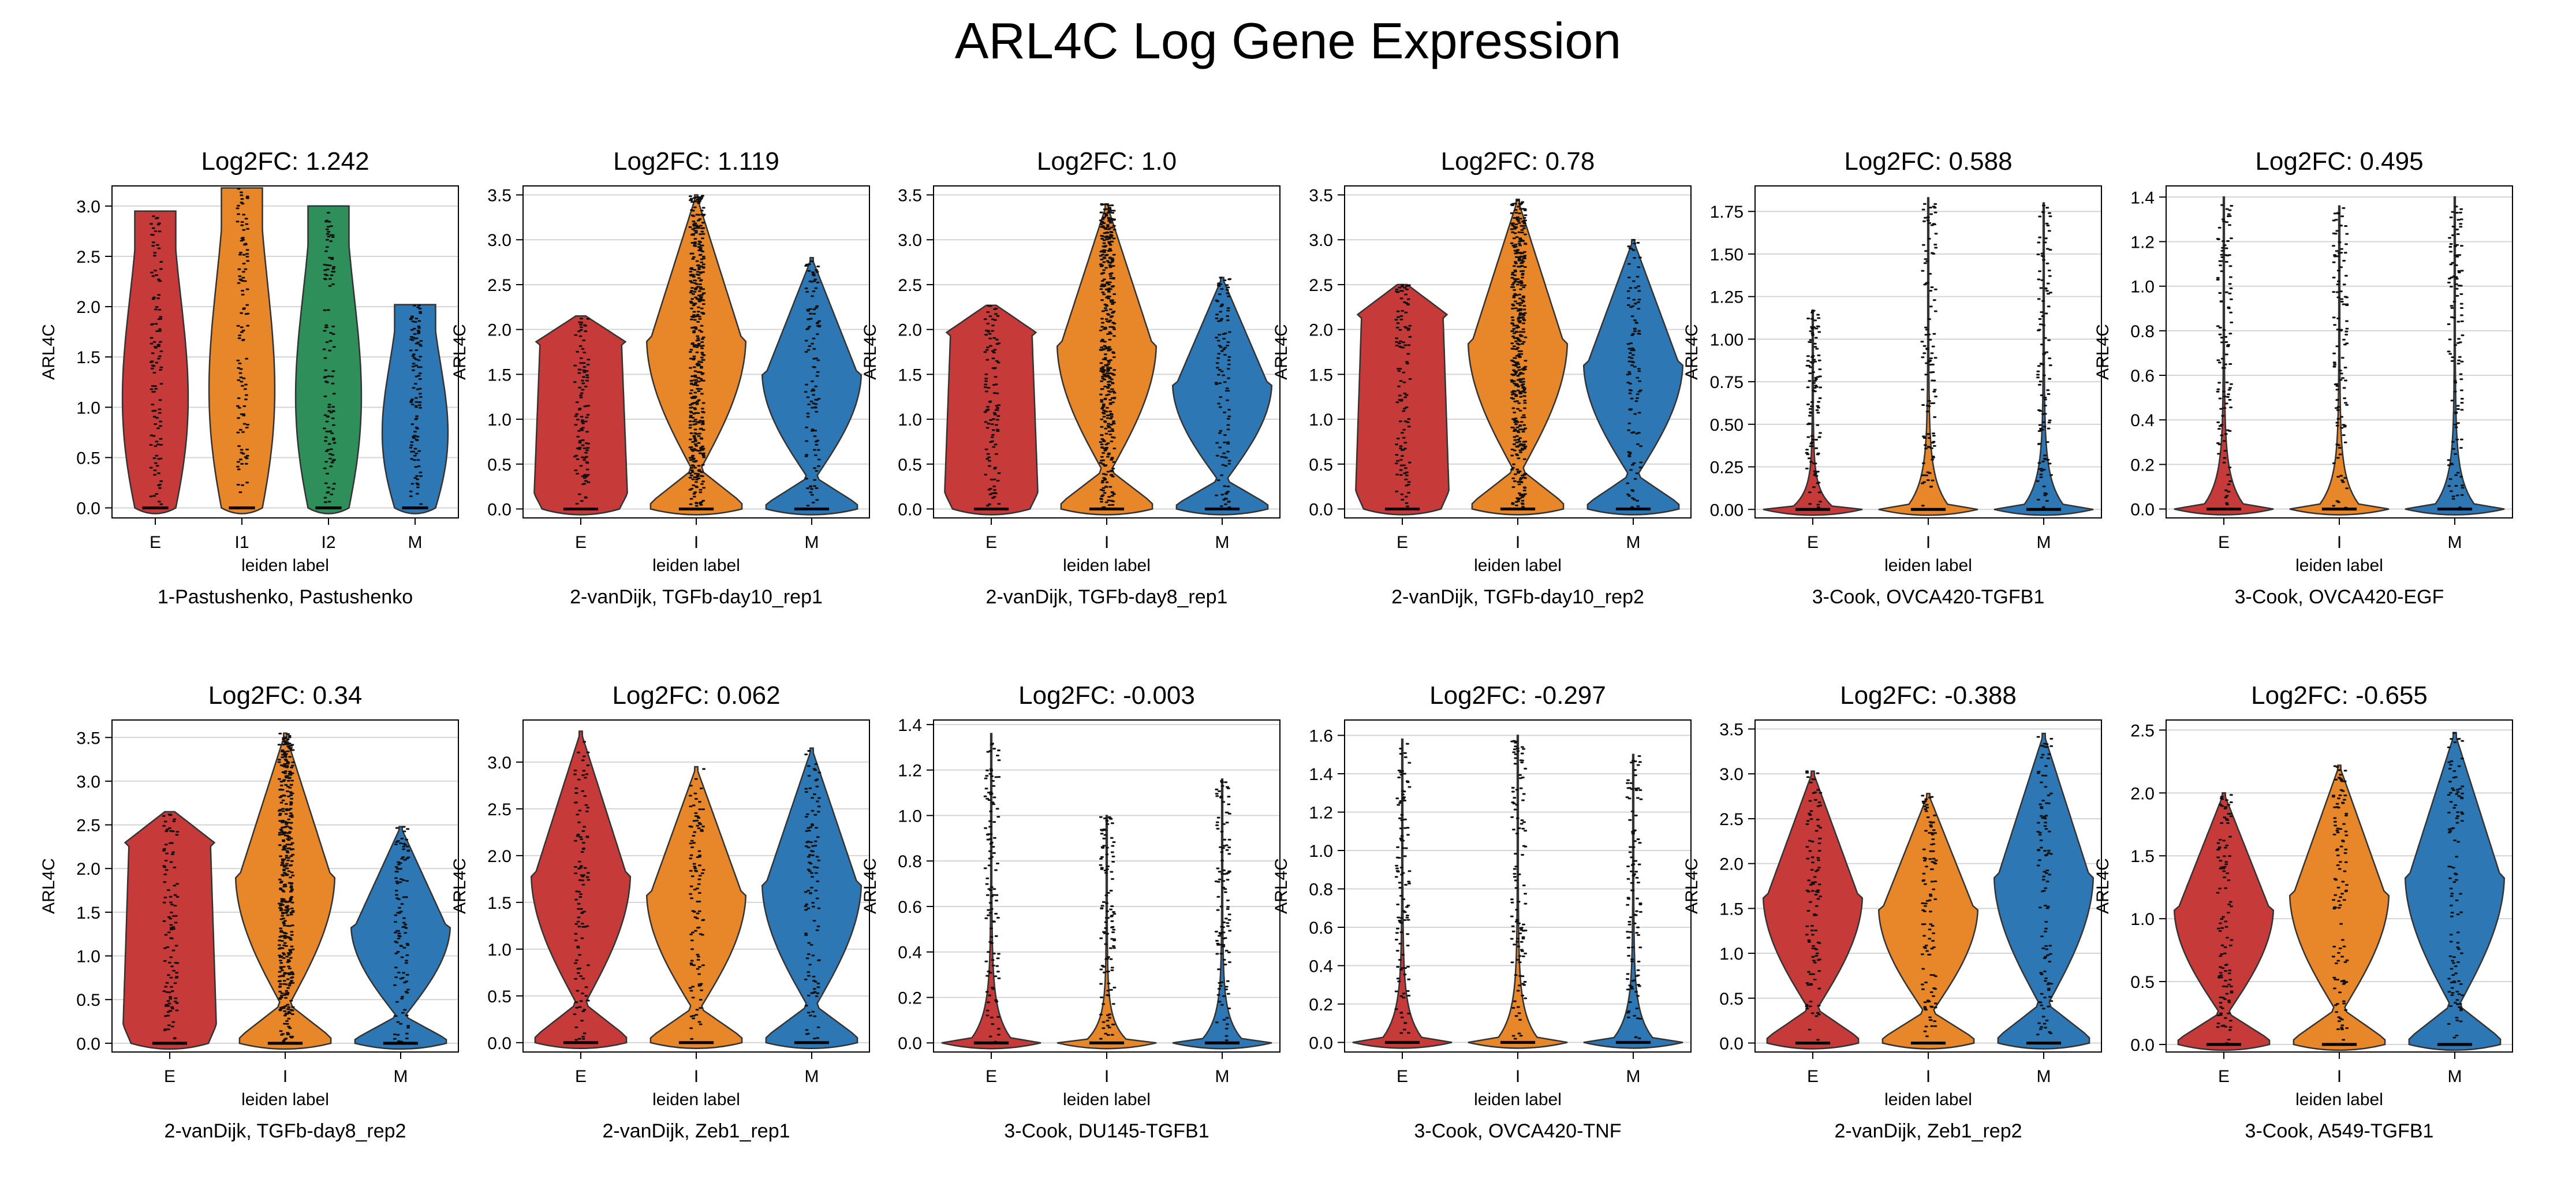 This screenshot has height=1190, width=2576. What do you see at coordinates (696, 597) in the screenshot?
I see `panel-caption: 2-vanDijk, TGFb-day10_rep1` at bounding box center [696, 597].